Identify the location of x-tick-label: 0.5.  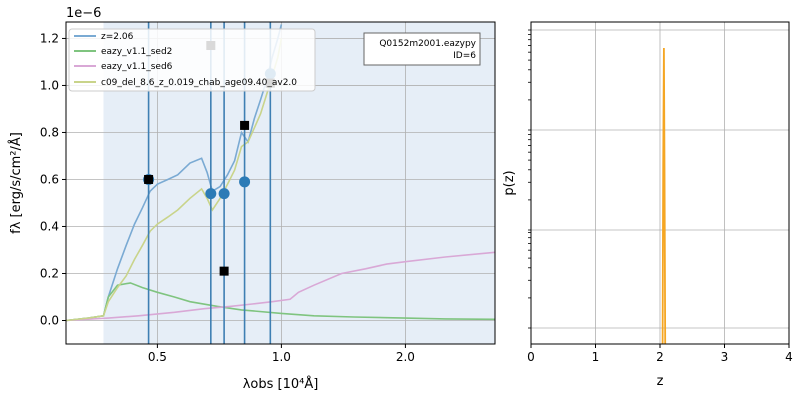
(157, 357).